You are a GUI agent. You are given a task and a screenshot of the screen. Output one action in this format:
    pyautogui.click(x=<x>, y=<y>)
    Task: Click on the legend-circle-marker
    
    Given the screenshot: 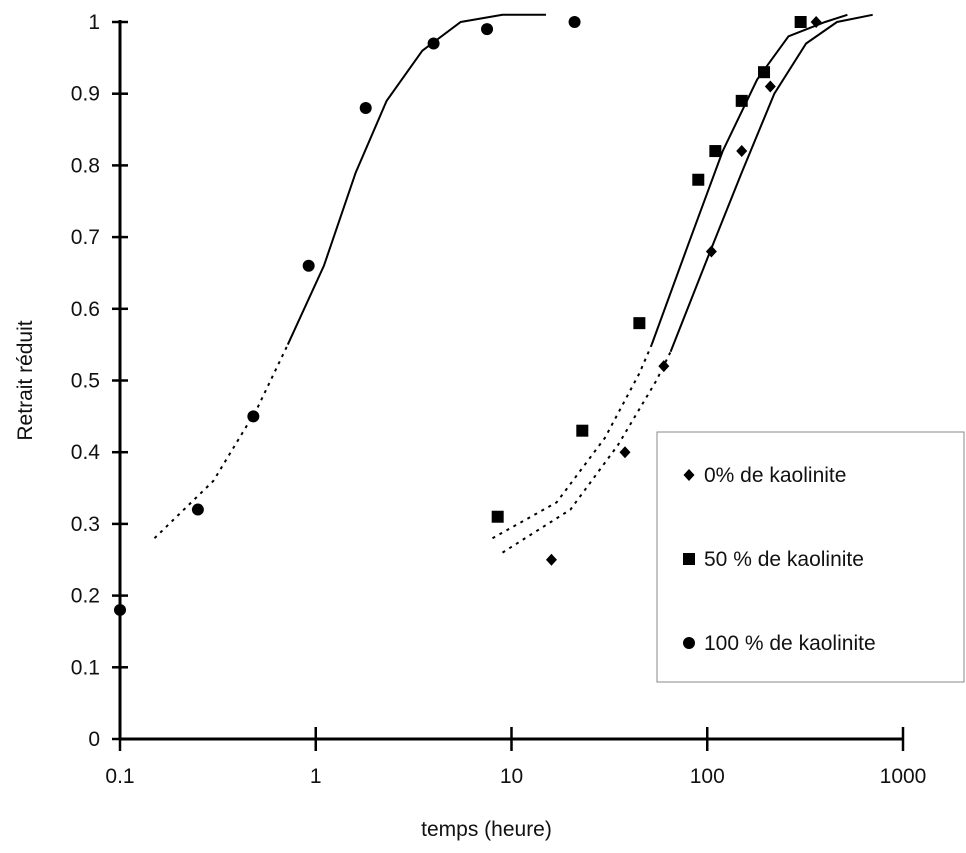 What is the action you would take?
    pyautogui.click(x=689, y=643)
    